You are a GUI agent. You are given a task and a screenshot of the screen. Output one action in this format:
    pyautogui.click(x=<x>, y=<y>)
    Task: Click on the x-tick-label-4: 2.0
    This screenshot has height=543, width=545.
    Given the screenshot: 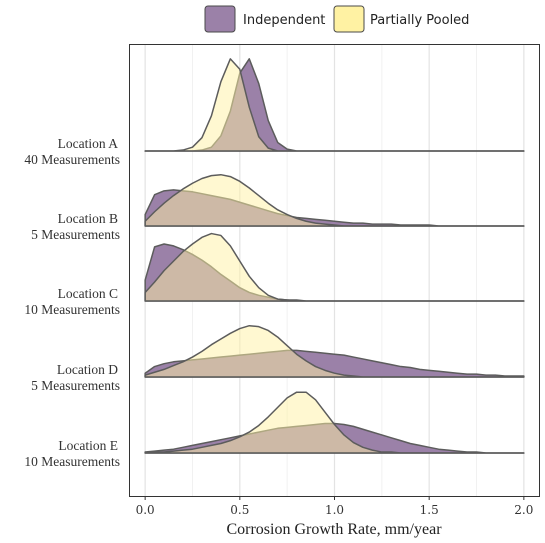 What is the action you would take?
    pyautogui.click(x=523, y=510)
    